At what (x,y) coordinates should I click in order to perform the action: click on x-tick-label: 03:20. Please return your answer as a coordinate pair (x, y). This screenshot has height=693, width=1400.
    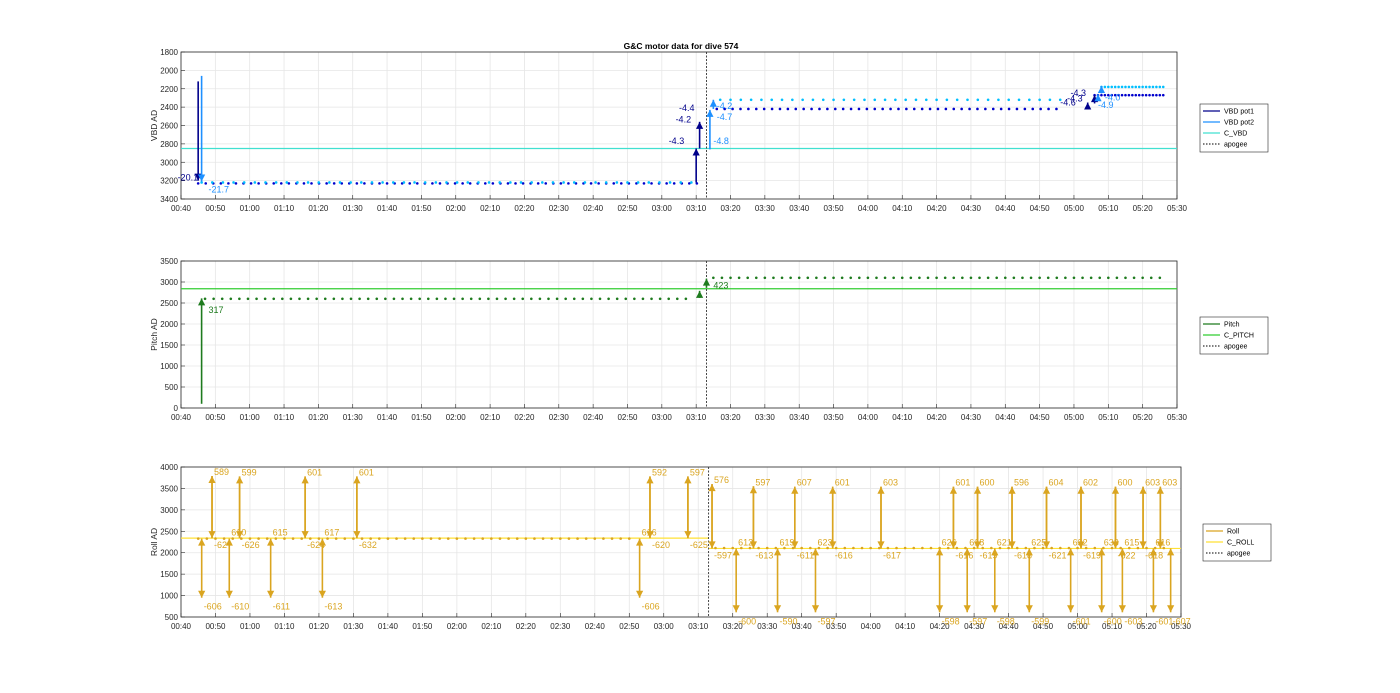
    Looking at the image, I should click on (731, 208).